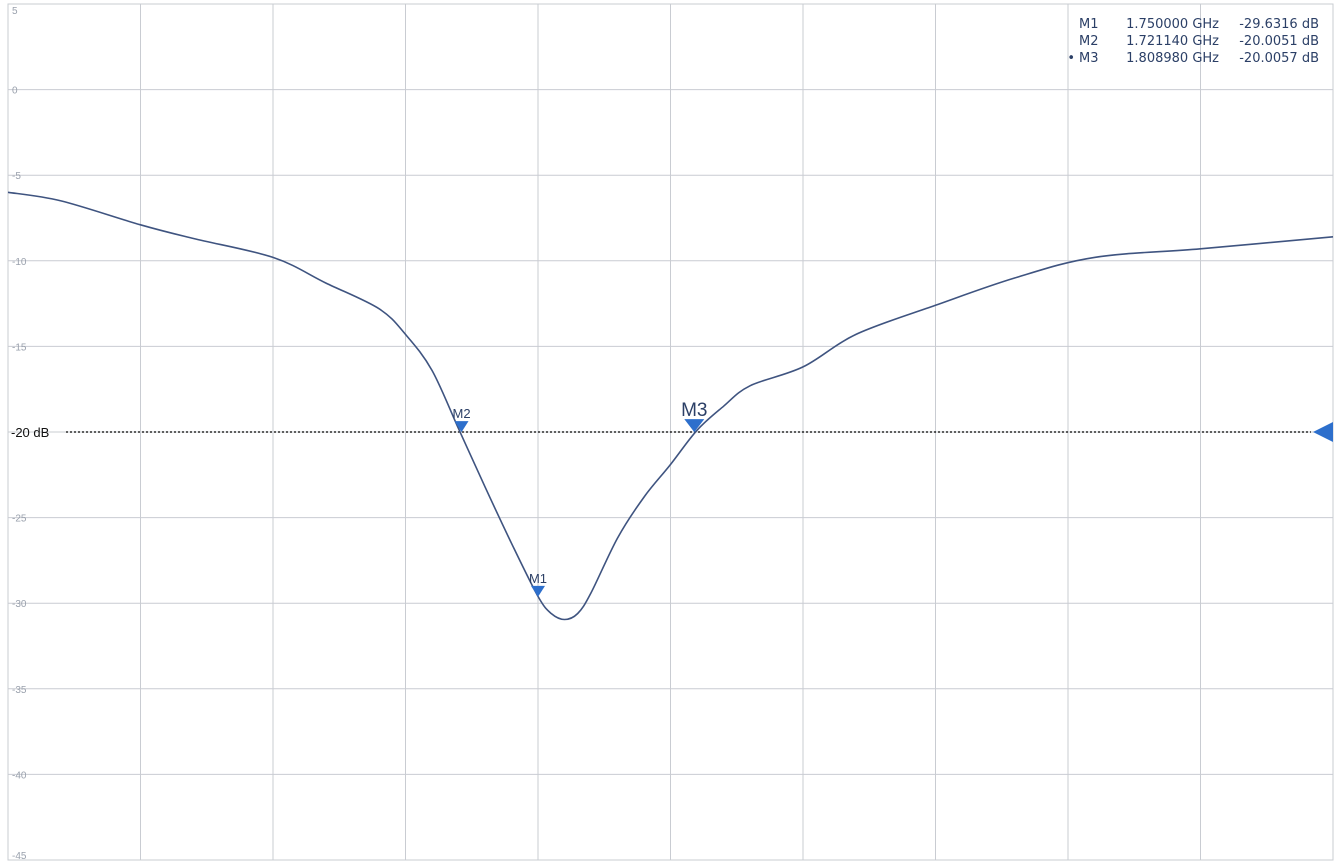 The width and height of the screenshot is (1335, 861). I want to click on marker-label: M2, so click(461, 413).